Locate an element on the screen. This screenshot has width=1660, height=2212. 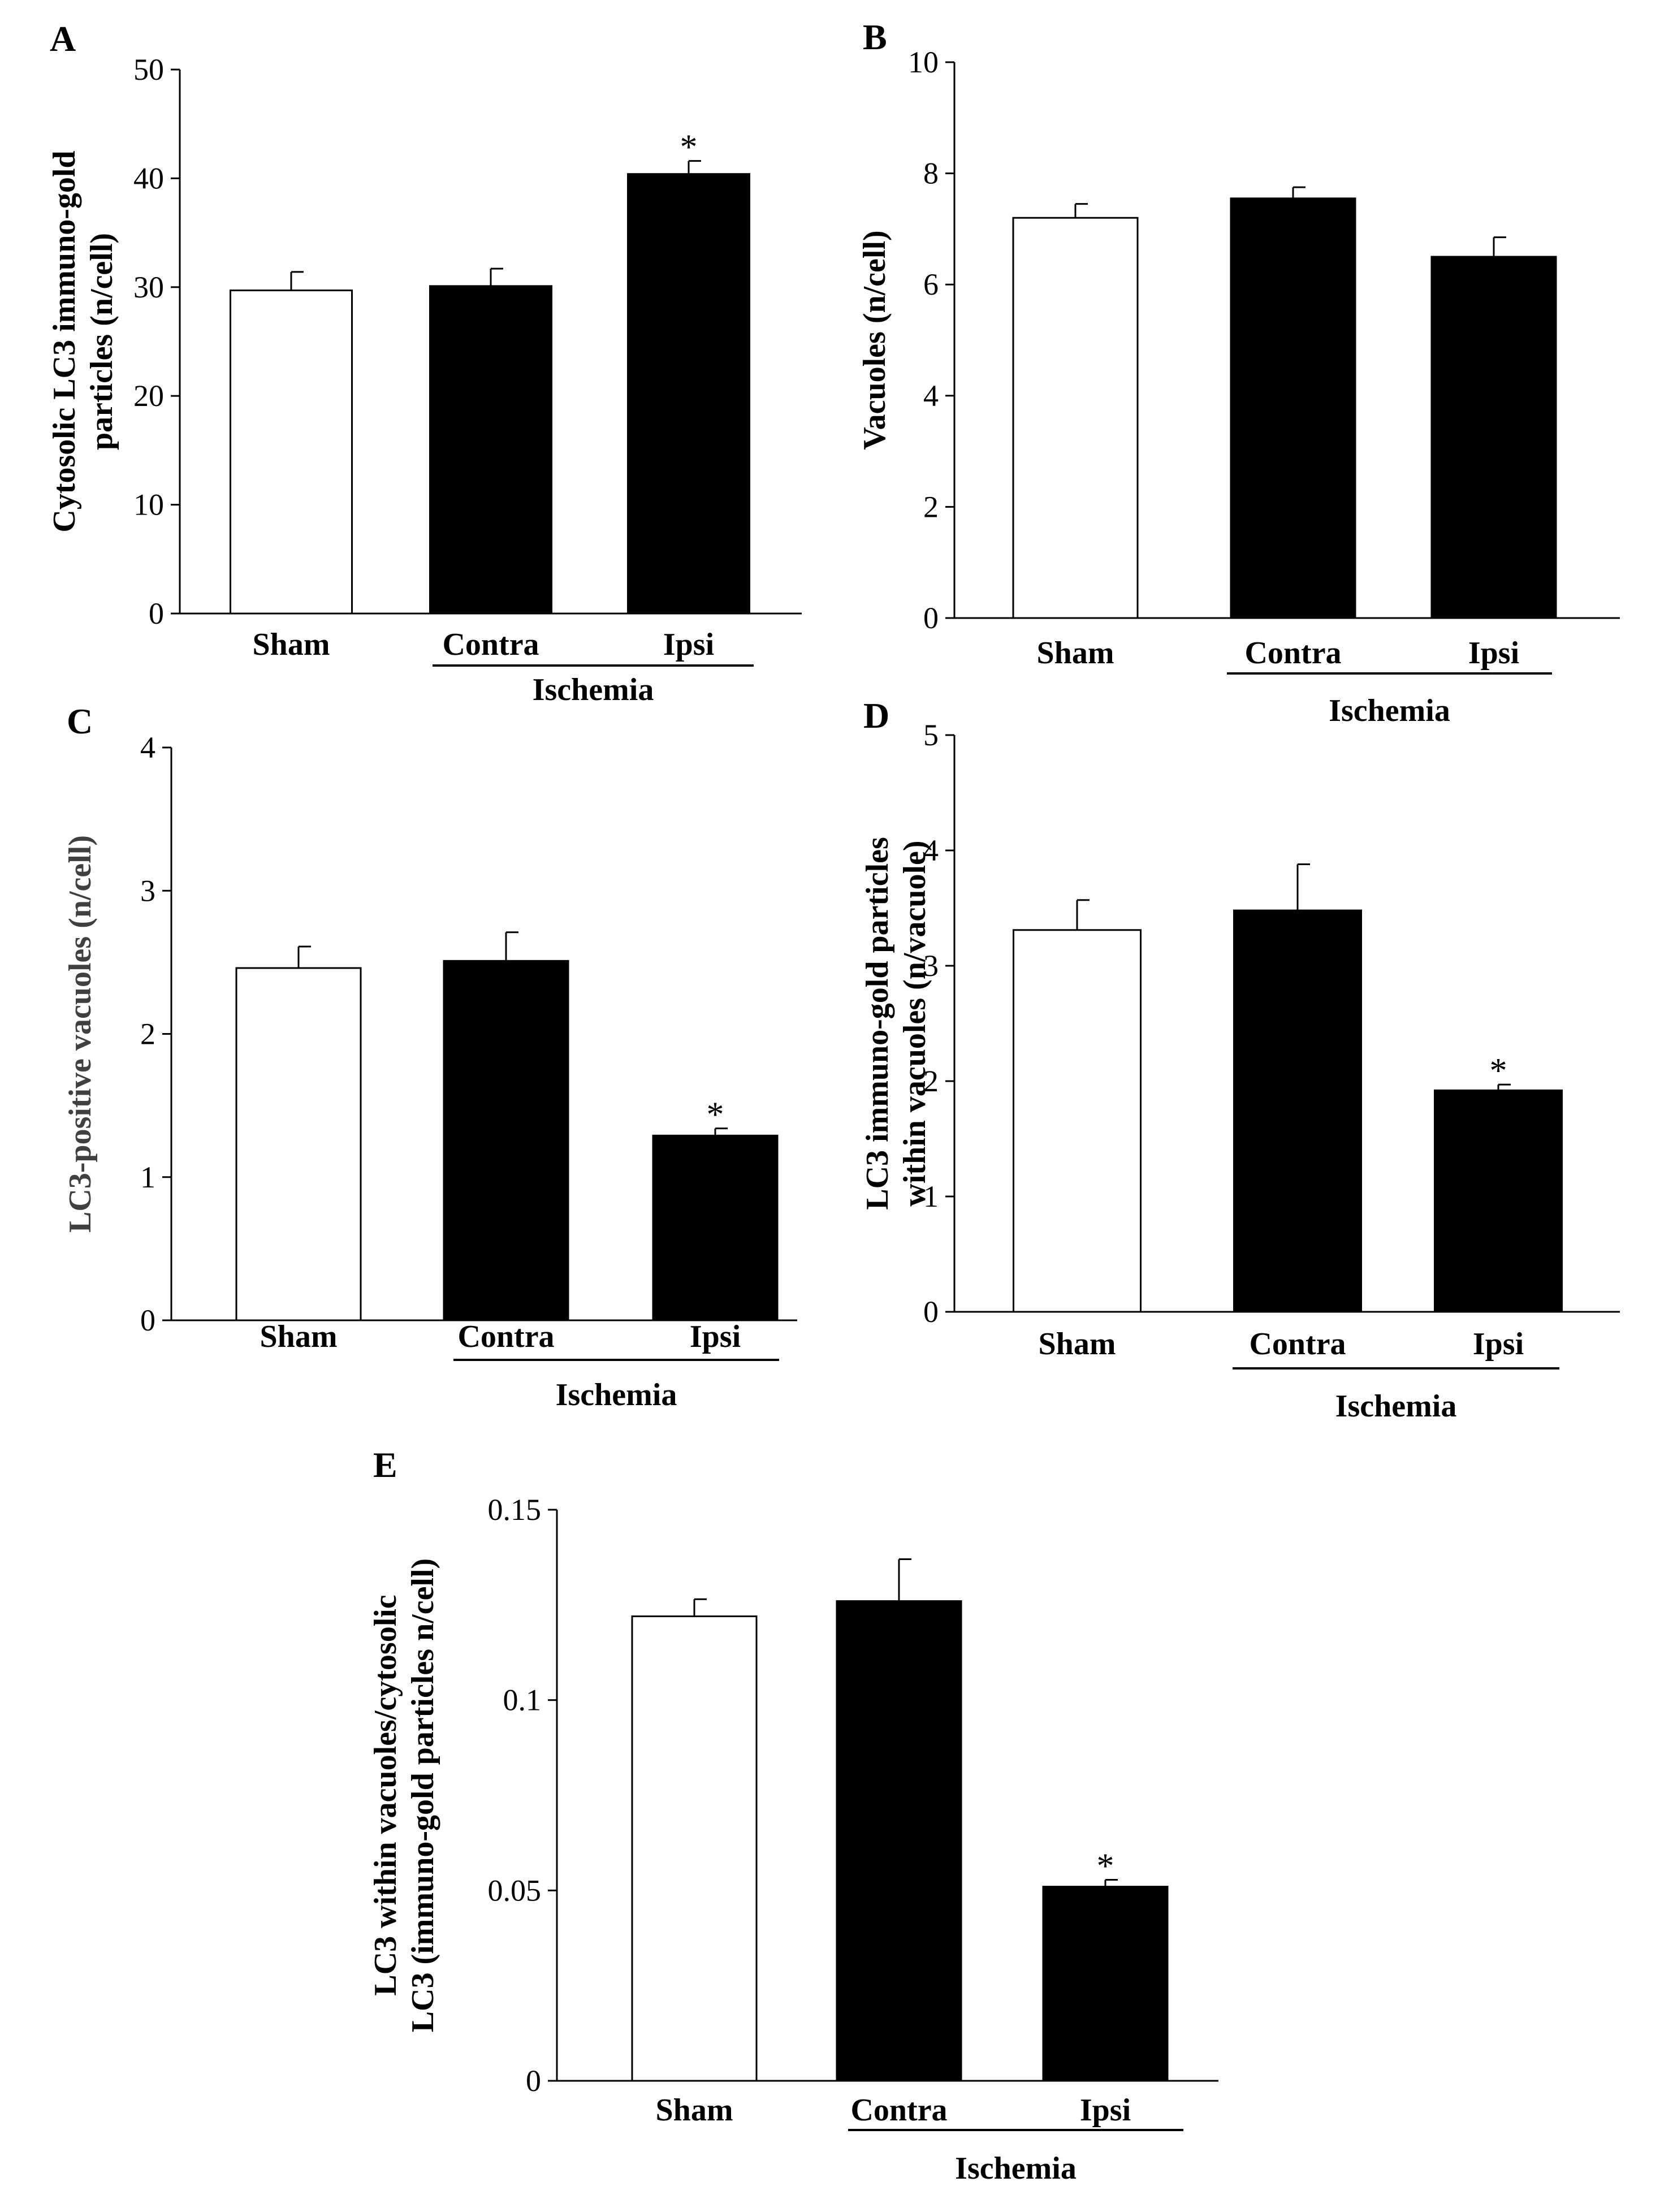
panel-b-y-tick-label: 6 is located at coordinates (931, 284).